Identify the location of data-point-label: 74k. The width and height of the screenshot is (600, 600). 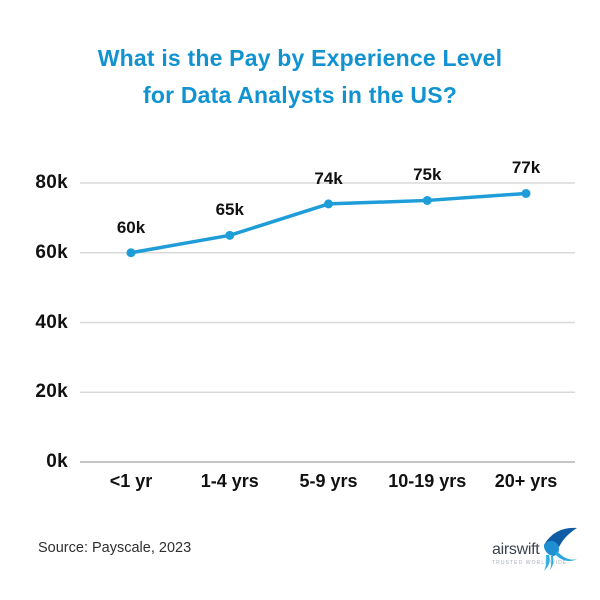
(328, 178).